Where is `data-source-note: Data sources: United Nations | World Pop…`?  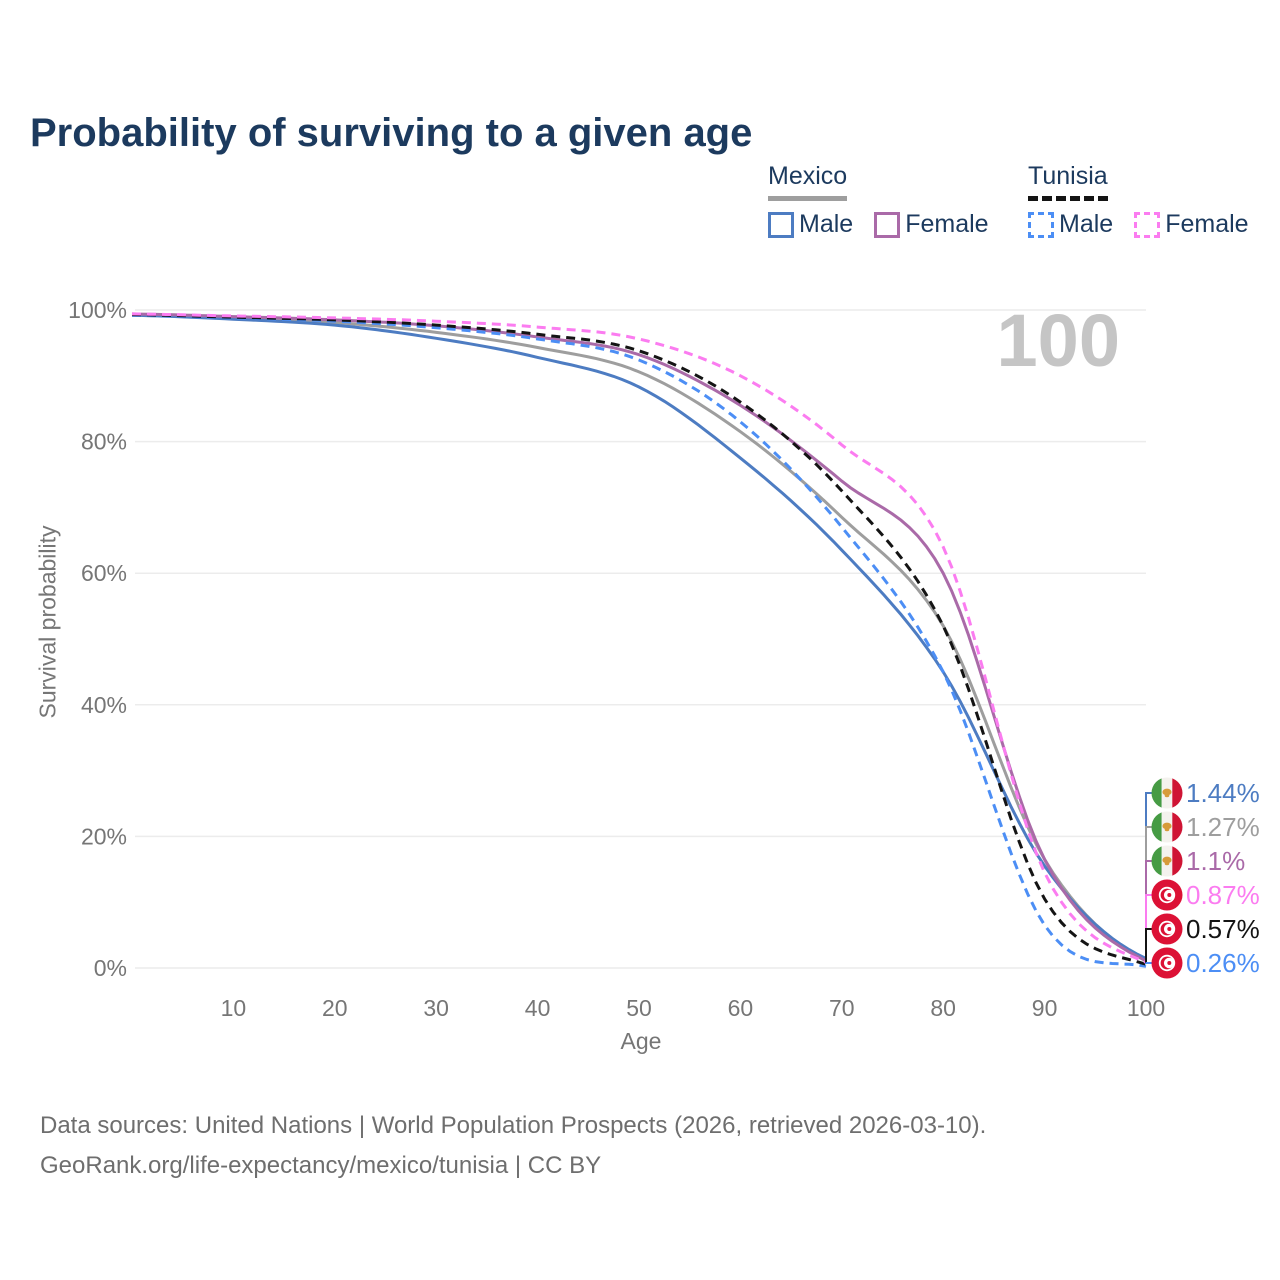 data-source-note: Data sources: United Nations | World Pop… is located at coordinates (513, 1146).